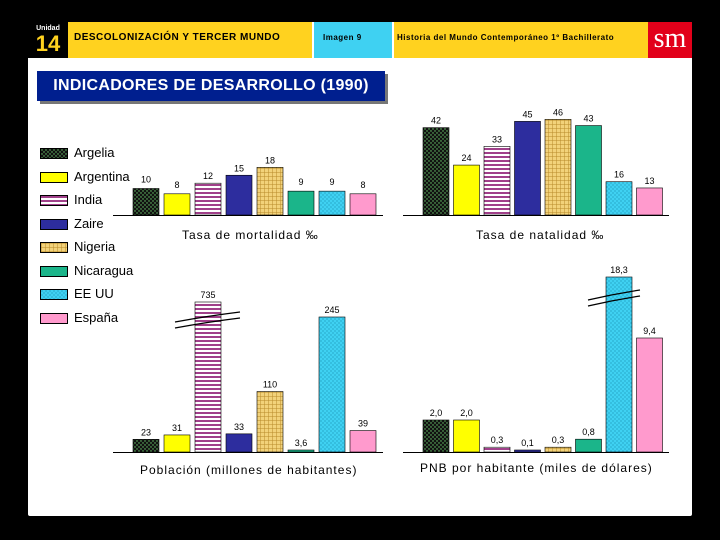 Image resolution: width=720 pixels, height=540 pixels. What do you see at coordinates (95, 246) in the screenshot?
I see `legend-label: Nigeria` at bounding box center [95, 246].